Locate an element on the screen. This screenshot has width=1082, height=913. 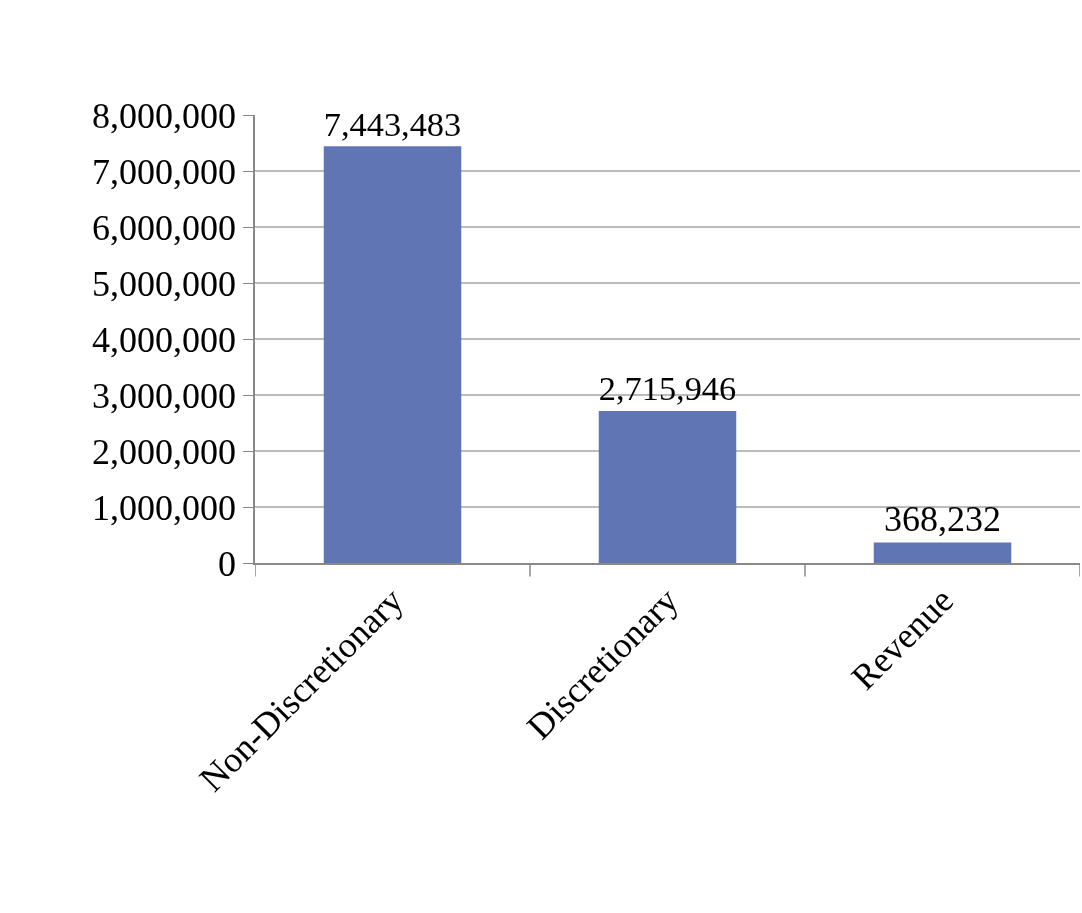
data-label: 7,443,483 is located at coordinates (392, 123).